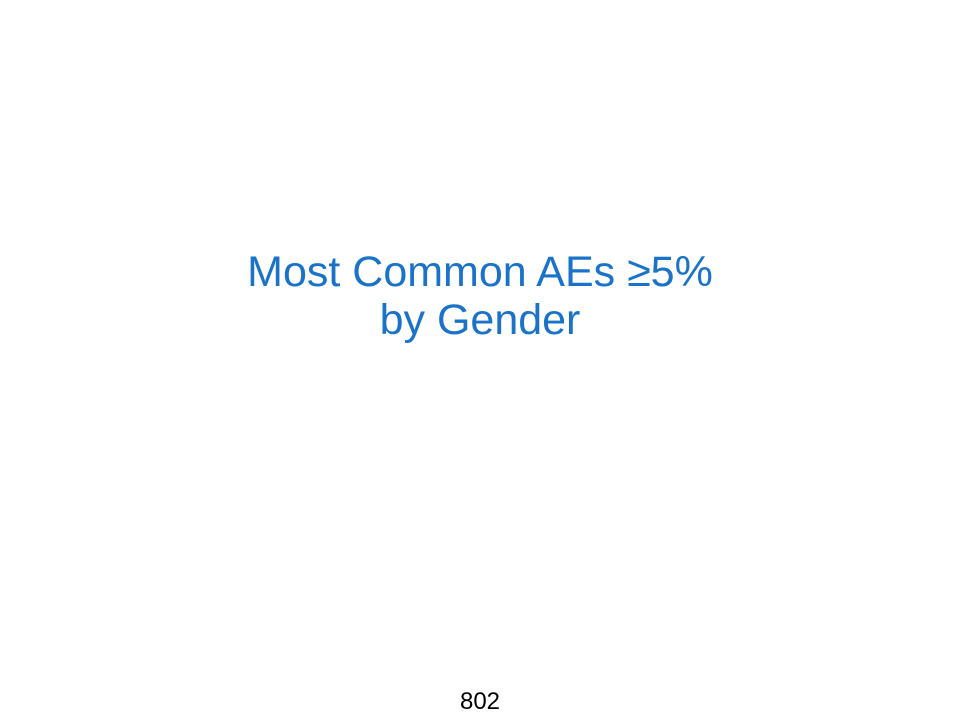 The width and height of the screenshot is (960, 720). I want to click on slide-title: Most Common AEs ≥5% by Gender, so click(480, 296).